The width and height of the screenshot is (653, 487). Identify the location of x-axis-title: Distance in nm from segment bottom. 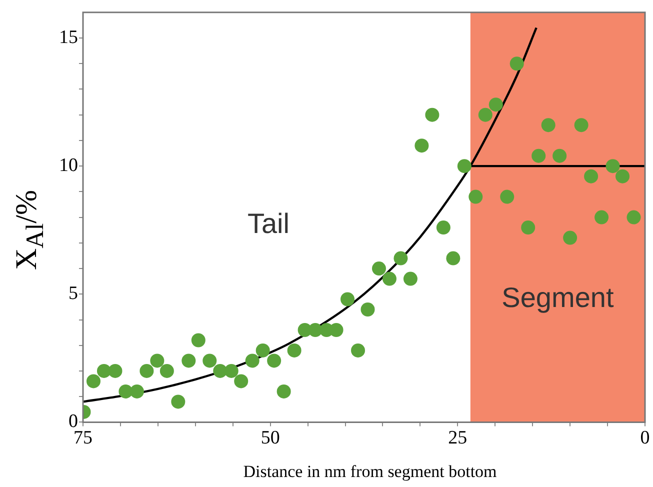
(370, 472).